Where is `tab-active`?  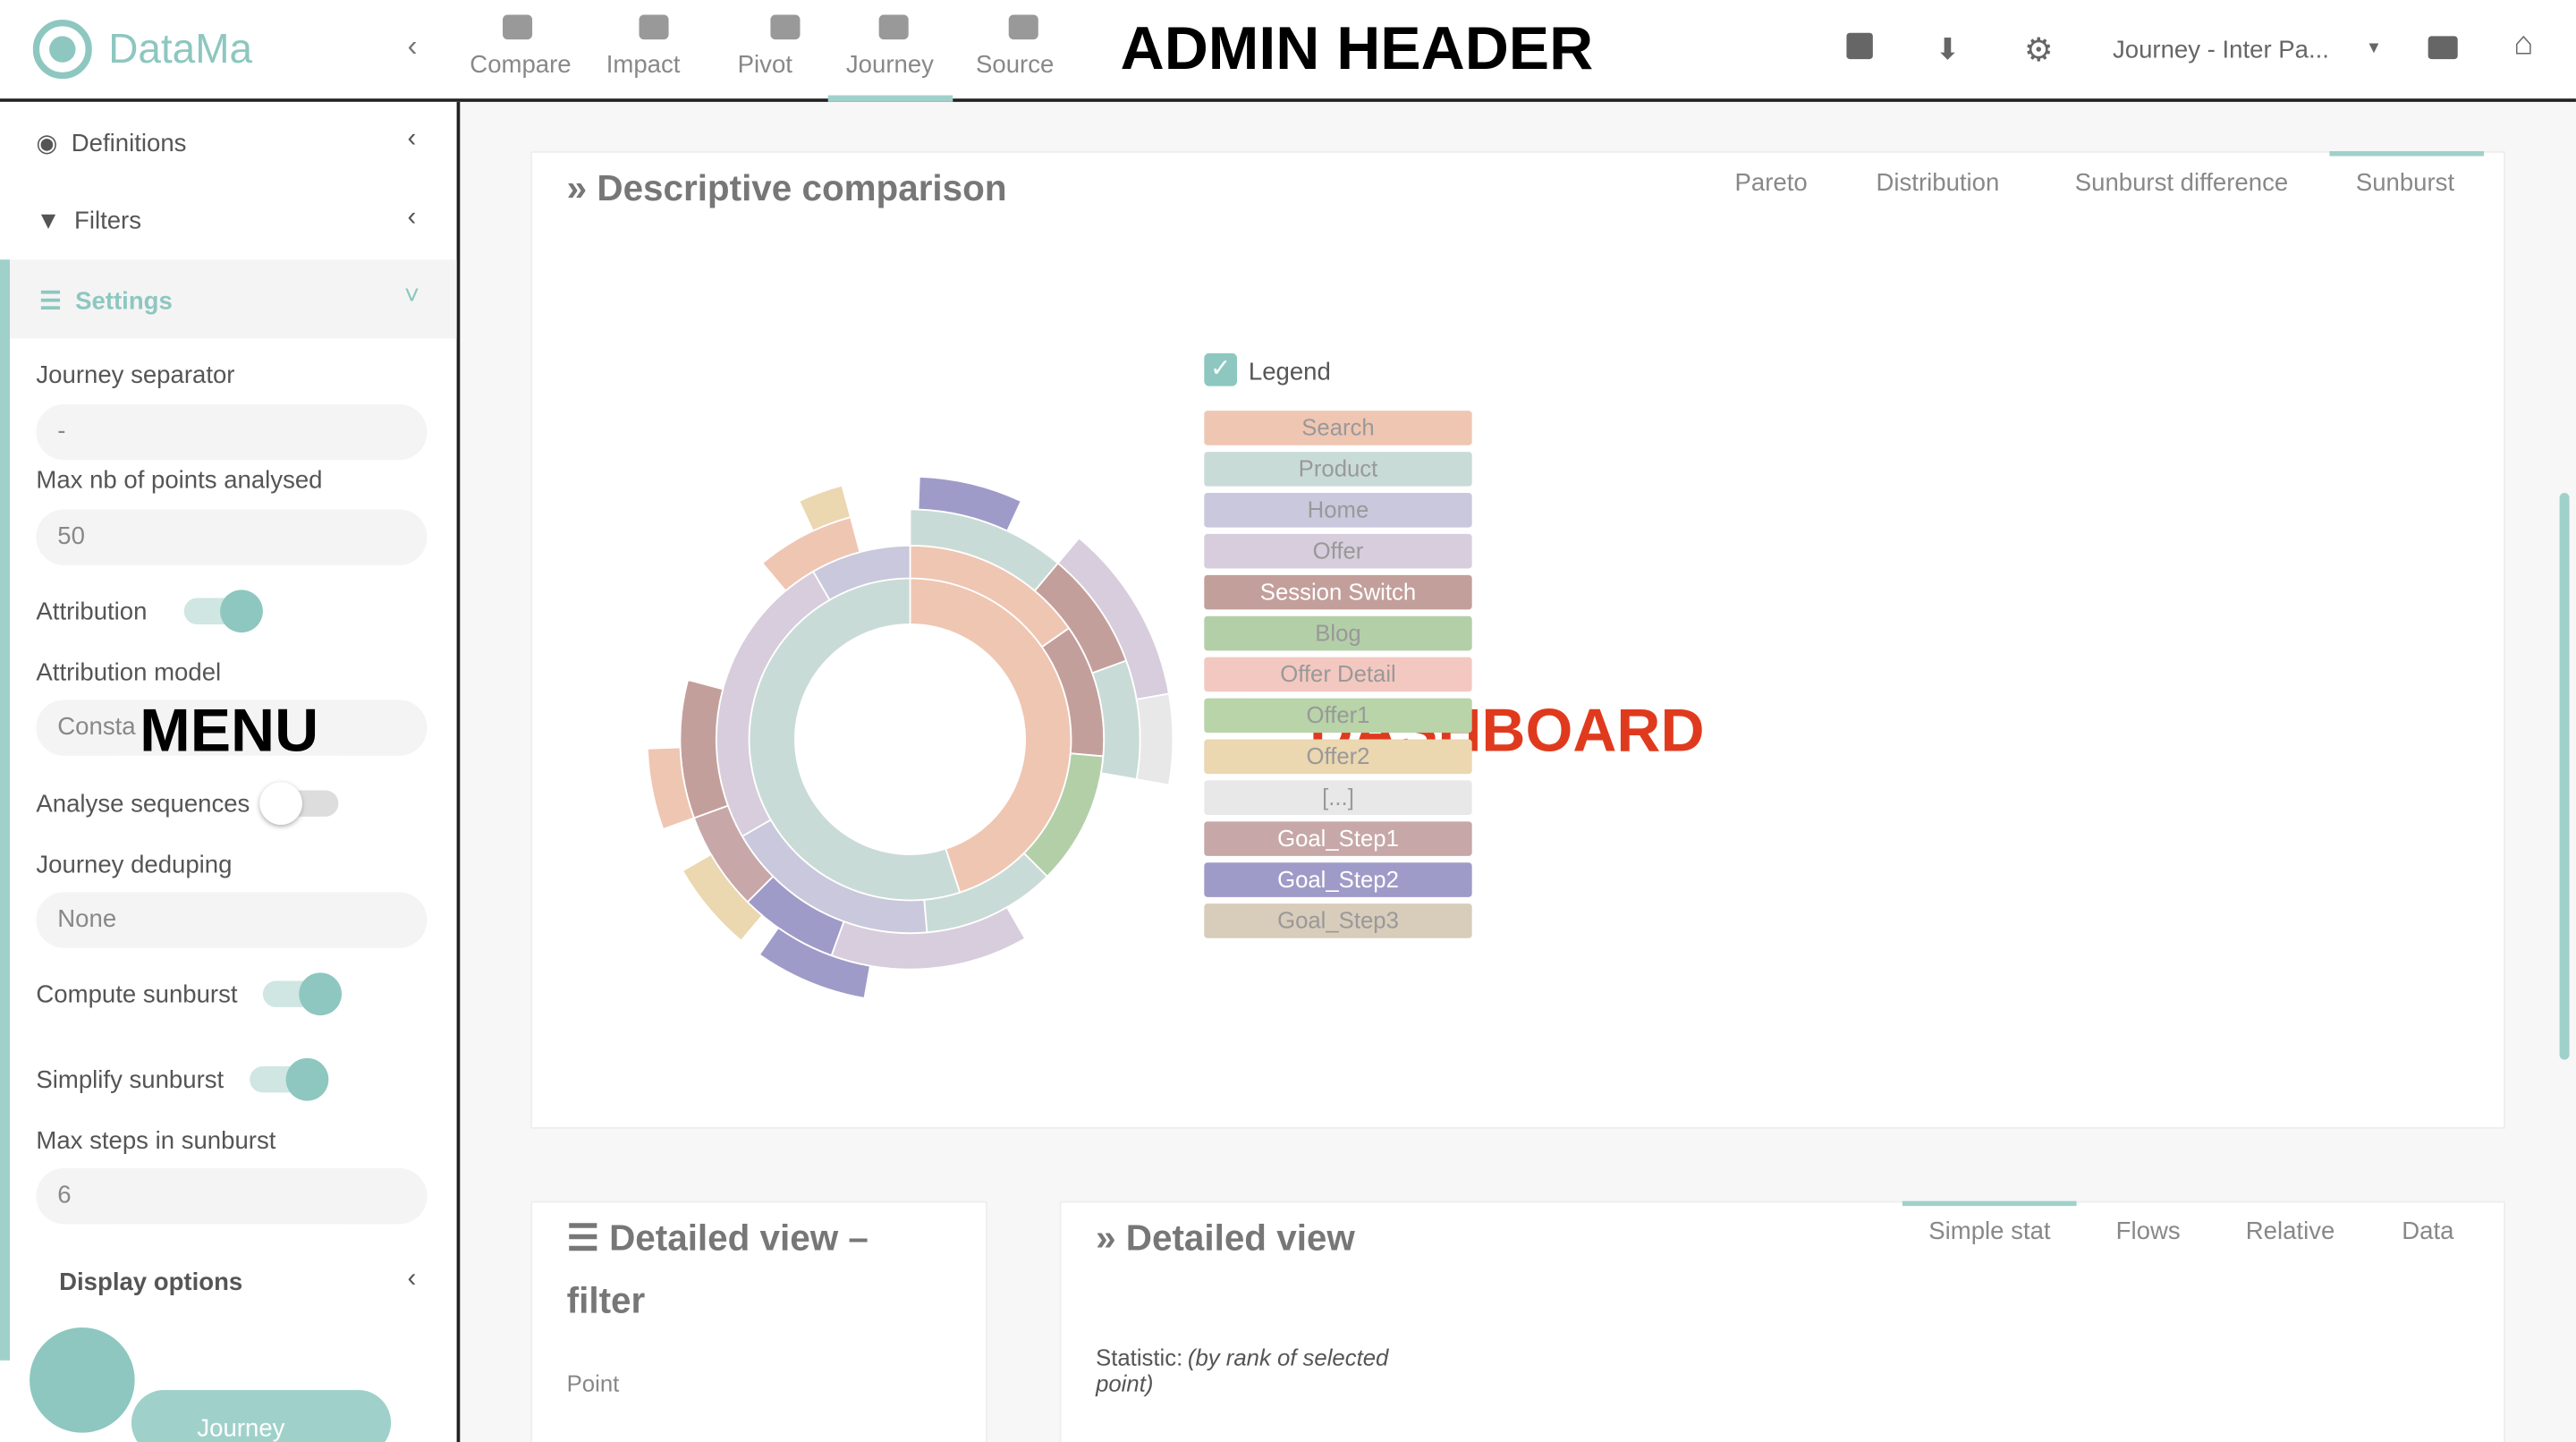 tab-active is located at coordinates (2407, 153).